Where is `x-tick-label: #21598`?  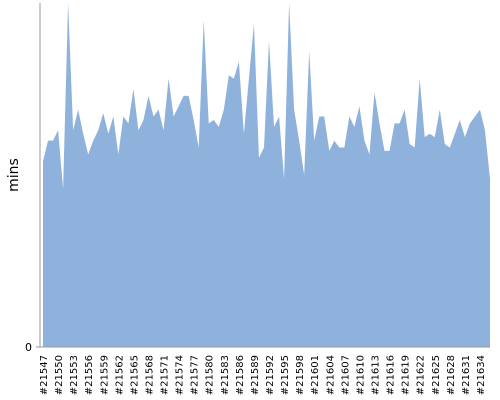 x-tick-label: #21598 is located at coordinates (300, 375).